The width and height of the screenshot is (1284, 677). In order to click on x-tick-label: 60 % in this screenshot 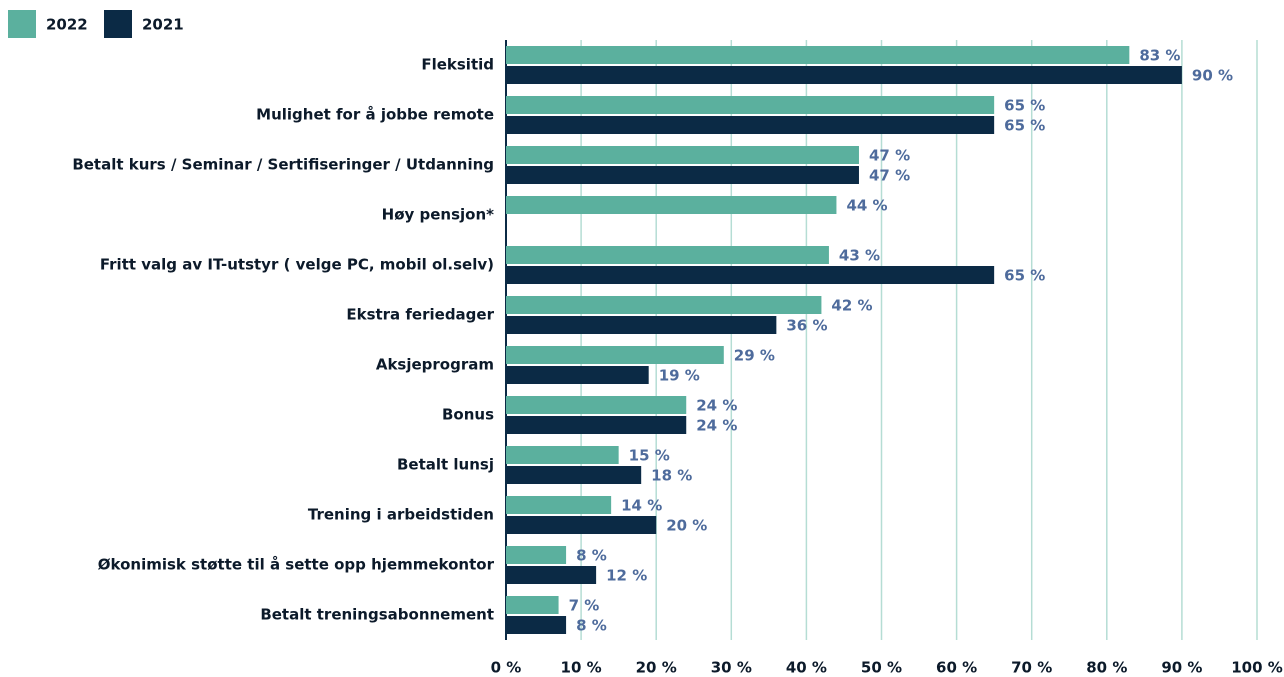, I will do `click(956, 668)`.